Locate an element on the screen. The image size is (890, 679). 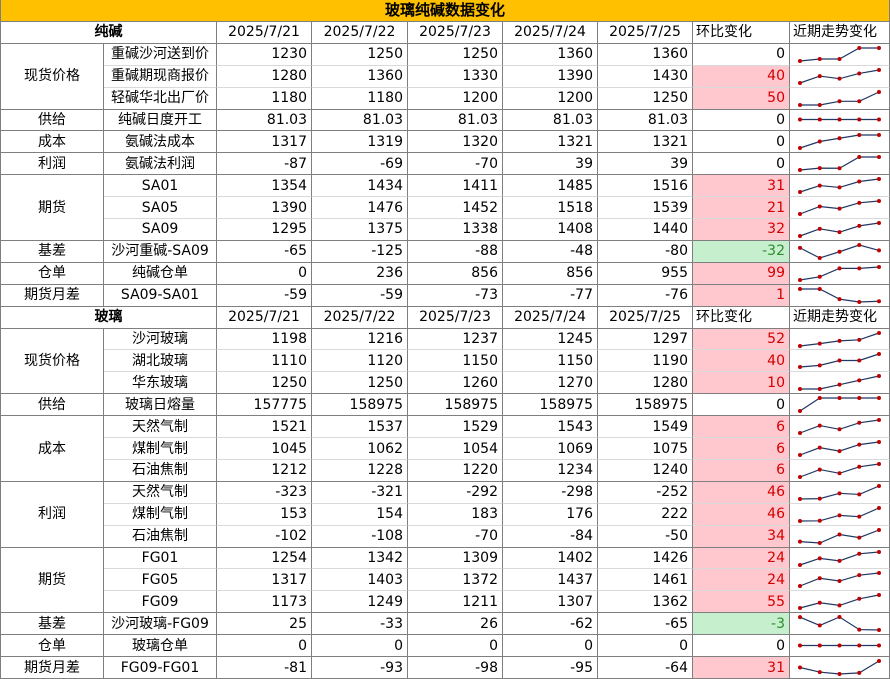
category-label: 仓单 is located at coordinates (52, 273).